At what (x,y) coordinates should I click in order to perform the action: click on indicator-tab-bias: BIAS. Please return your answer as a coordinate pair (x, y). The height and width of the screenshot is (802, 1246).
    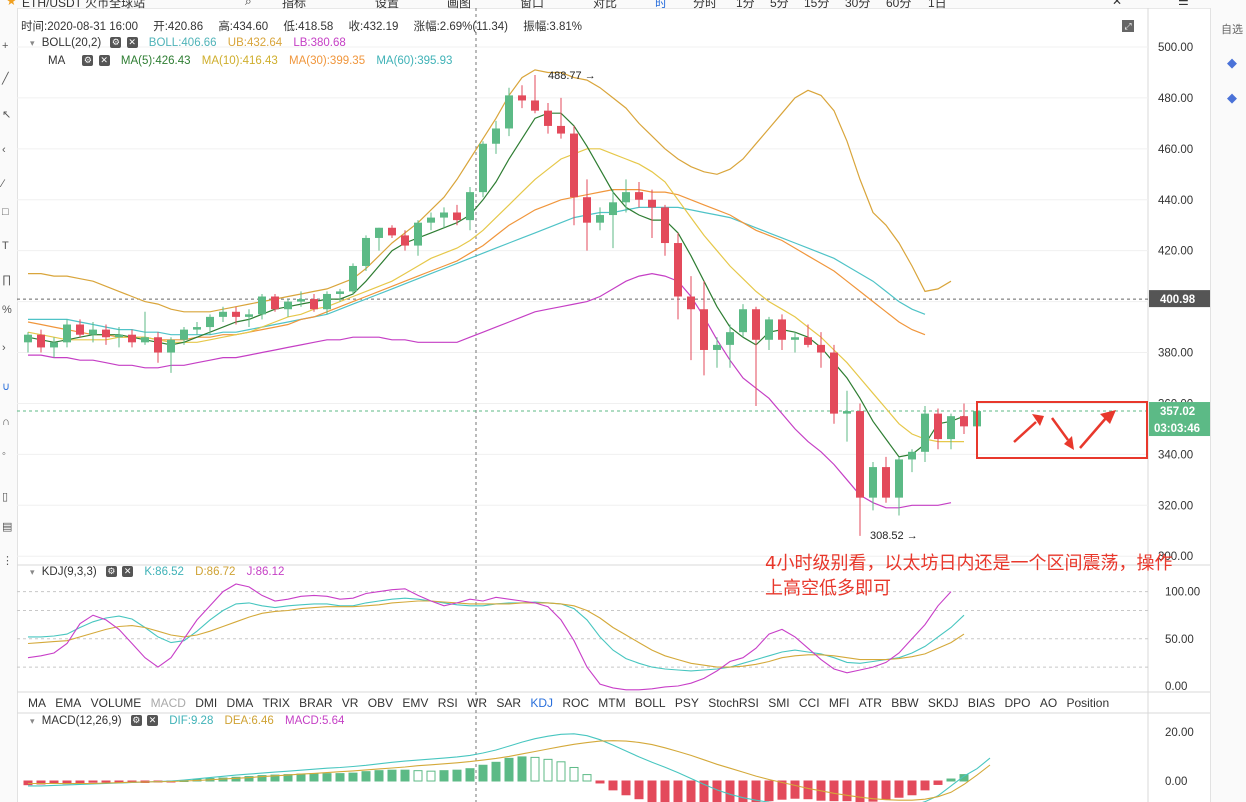
    Looking at the image, I should click on (981, 703).